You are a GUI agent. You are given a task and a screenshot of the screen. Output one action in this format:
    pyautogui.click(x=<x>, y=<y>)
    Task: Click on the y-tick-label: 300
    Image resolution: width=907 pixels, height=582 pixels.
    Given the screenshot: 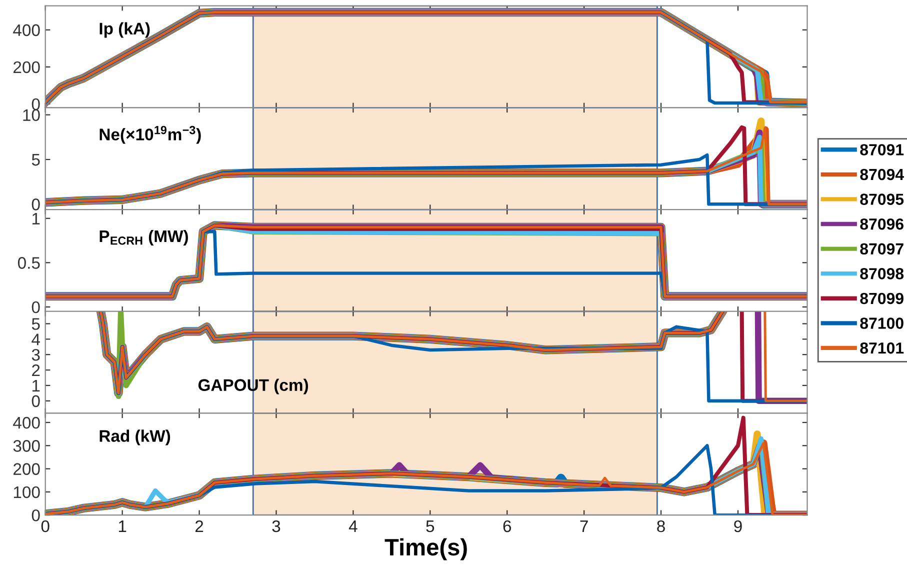 What is the action you would take?
    pyautogui.click(x=26, y=446)
    